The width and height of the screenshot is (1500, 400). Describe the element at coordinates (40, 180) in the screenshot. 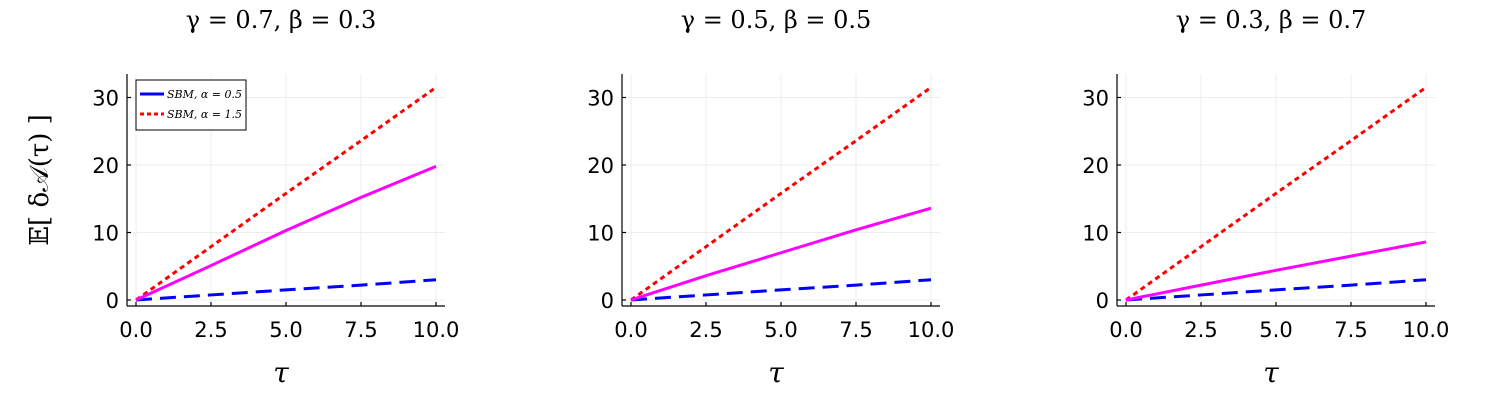

I see `y-axis-label: 𝔼[ δ𝒜(τ) ]` at that location.